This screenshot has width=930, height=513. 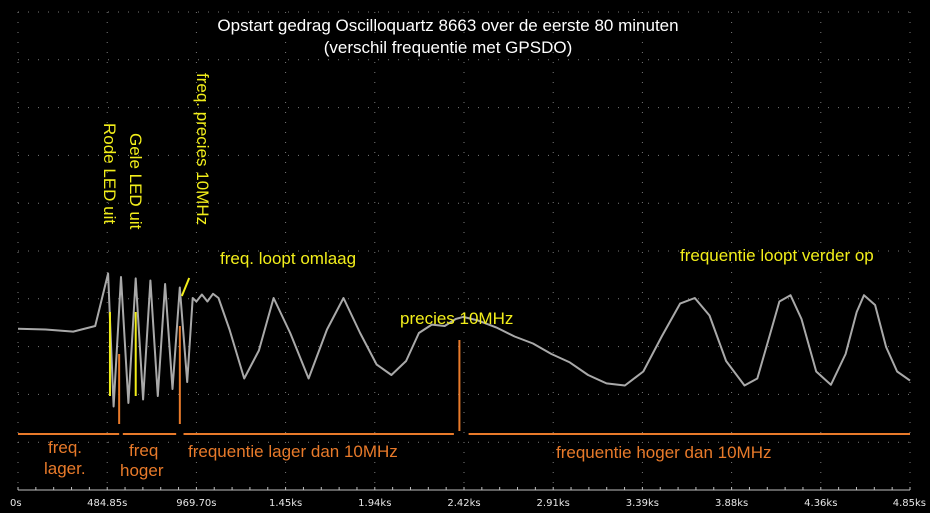 What do you see at coordinates (196, 503) in the screenshot?
I see `x-tick-label: 969.70s` at bounding box center [196, 503].